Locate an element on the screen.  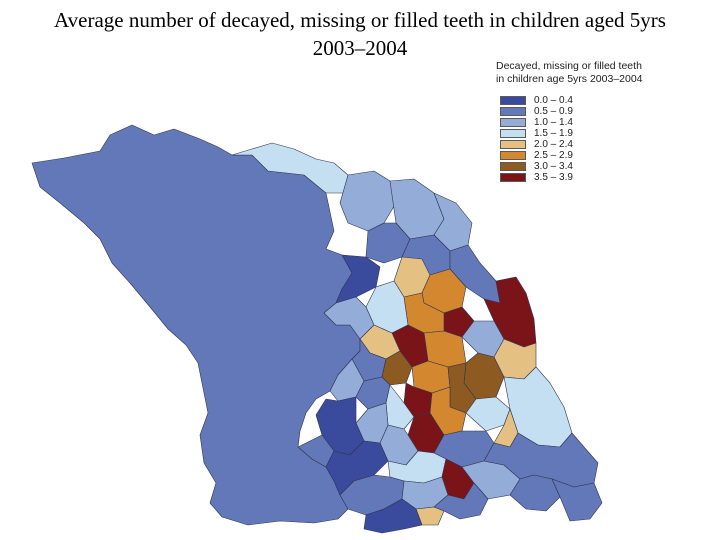
legend-item: 3.0 – 3.4 is located at coordinates (601, 166).